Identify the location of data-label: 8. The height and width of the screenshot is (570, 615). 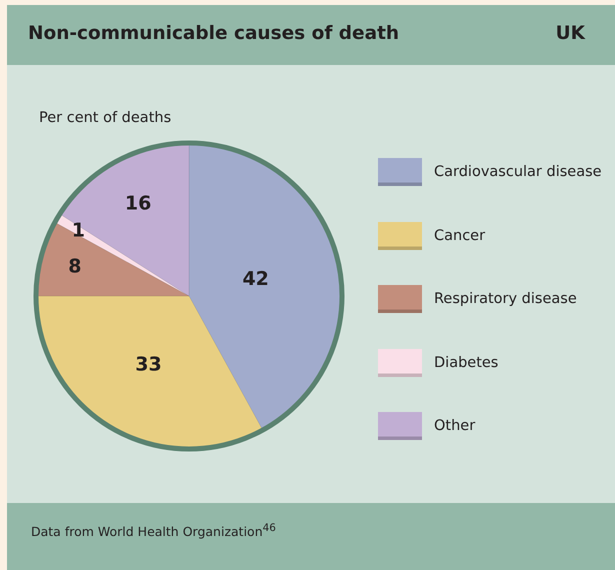
(75, 267).